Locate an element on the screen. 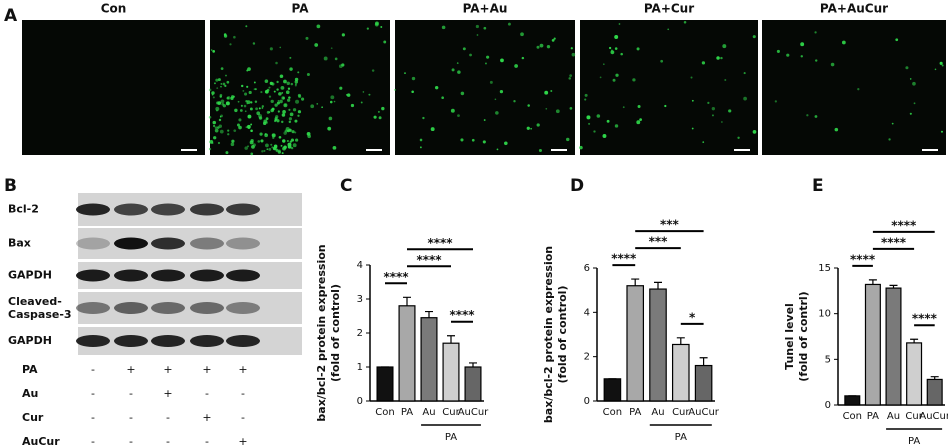 This screenshot has height=448, width=948. y-tick-label: 5 is located at coordinates (828, 359).